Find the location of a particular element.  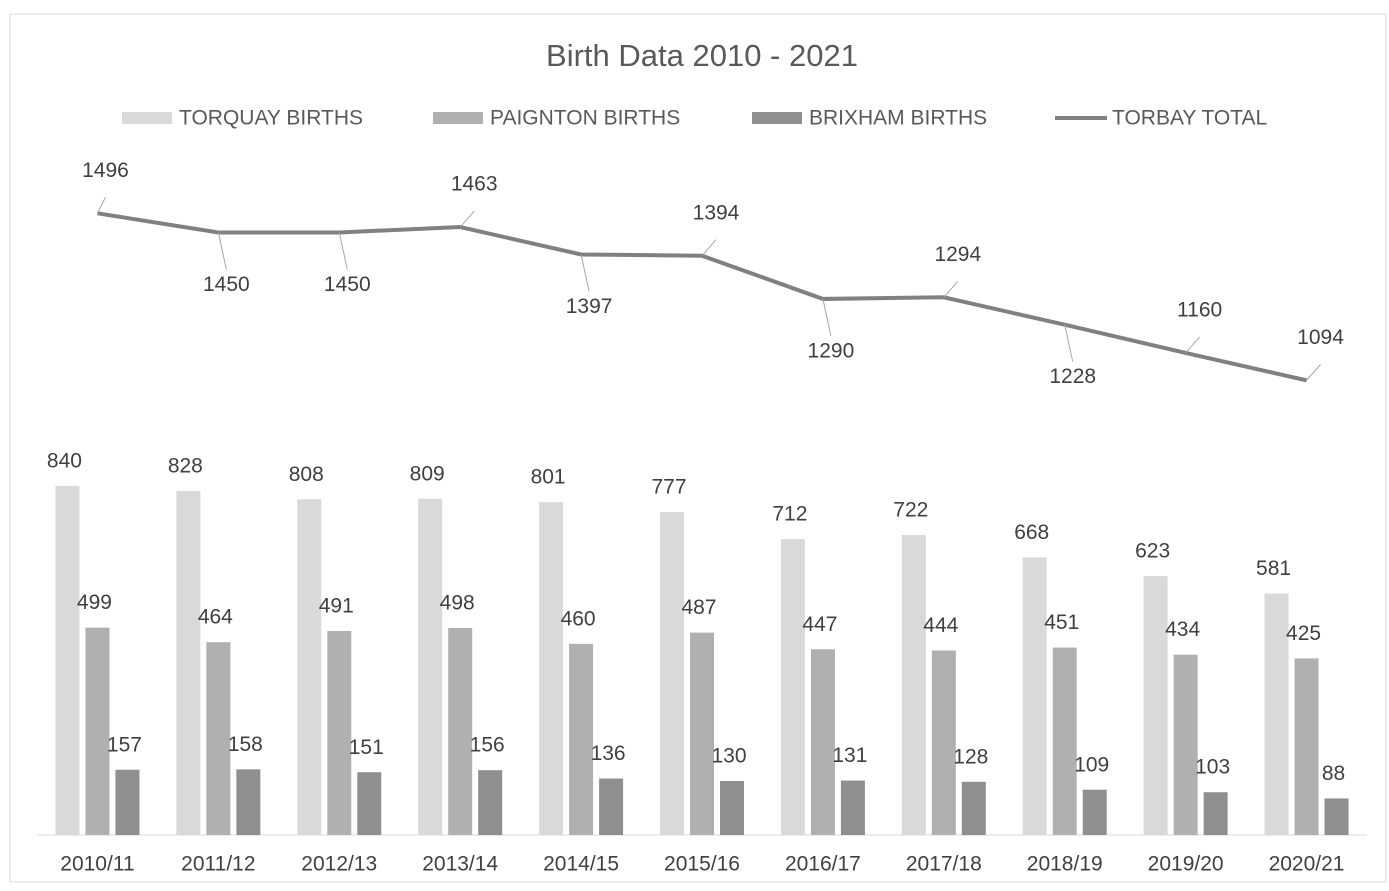

data-label: 157 is located at coordinates (124, 744).